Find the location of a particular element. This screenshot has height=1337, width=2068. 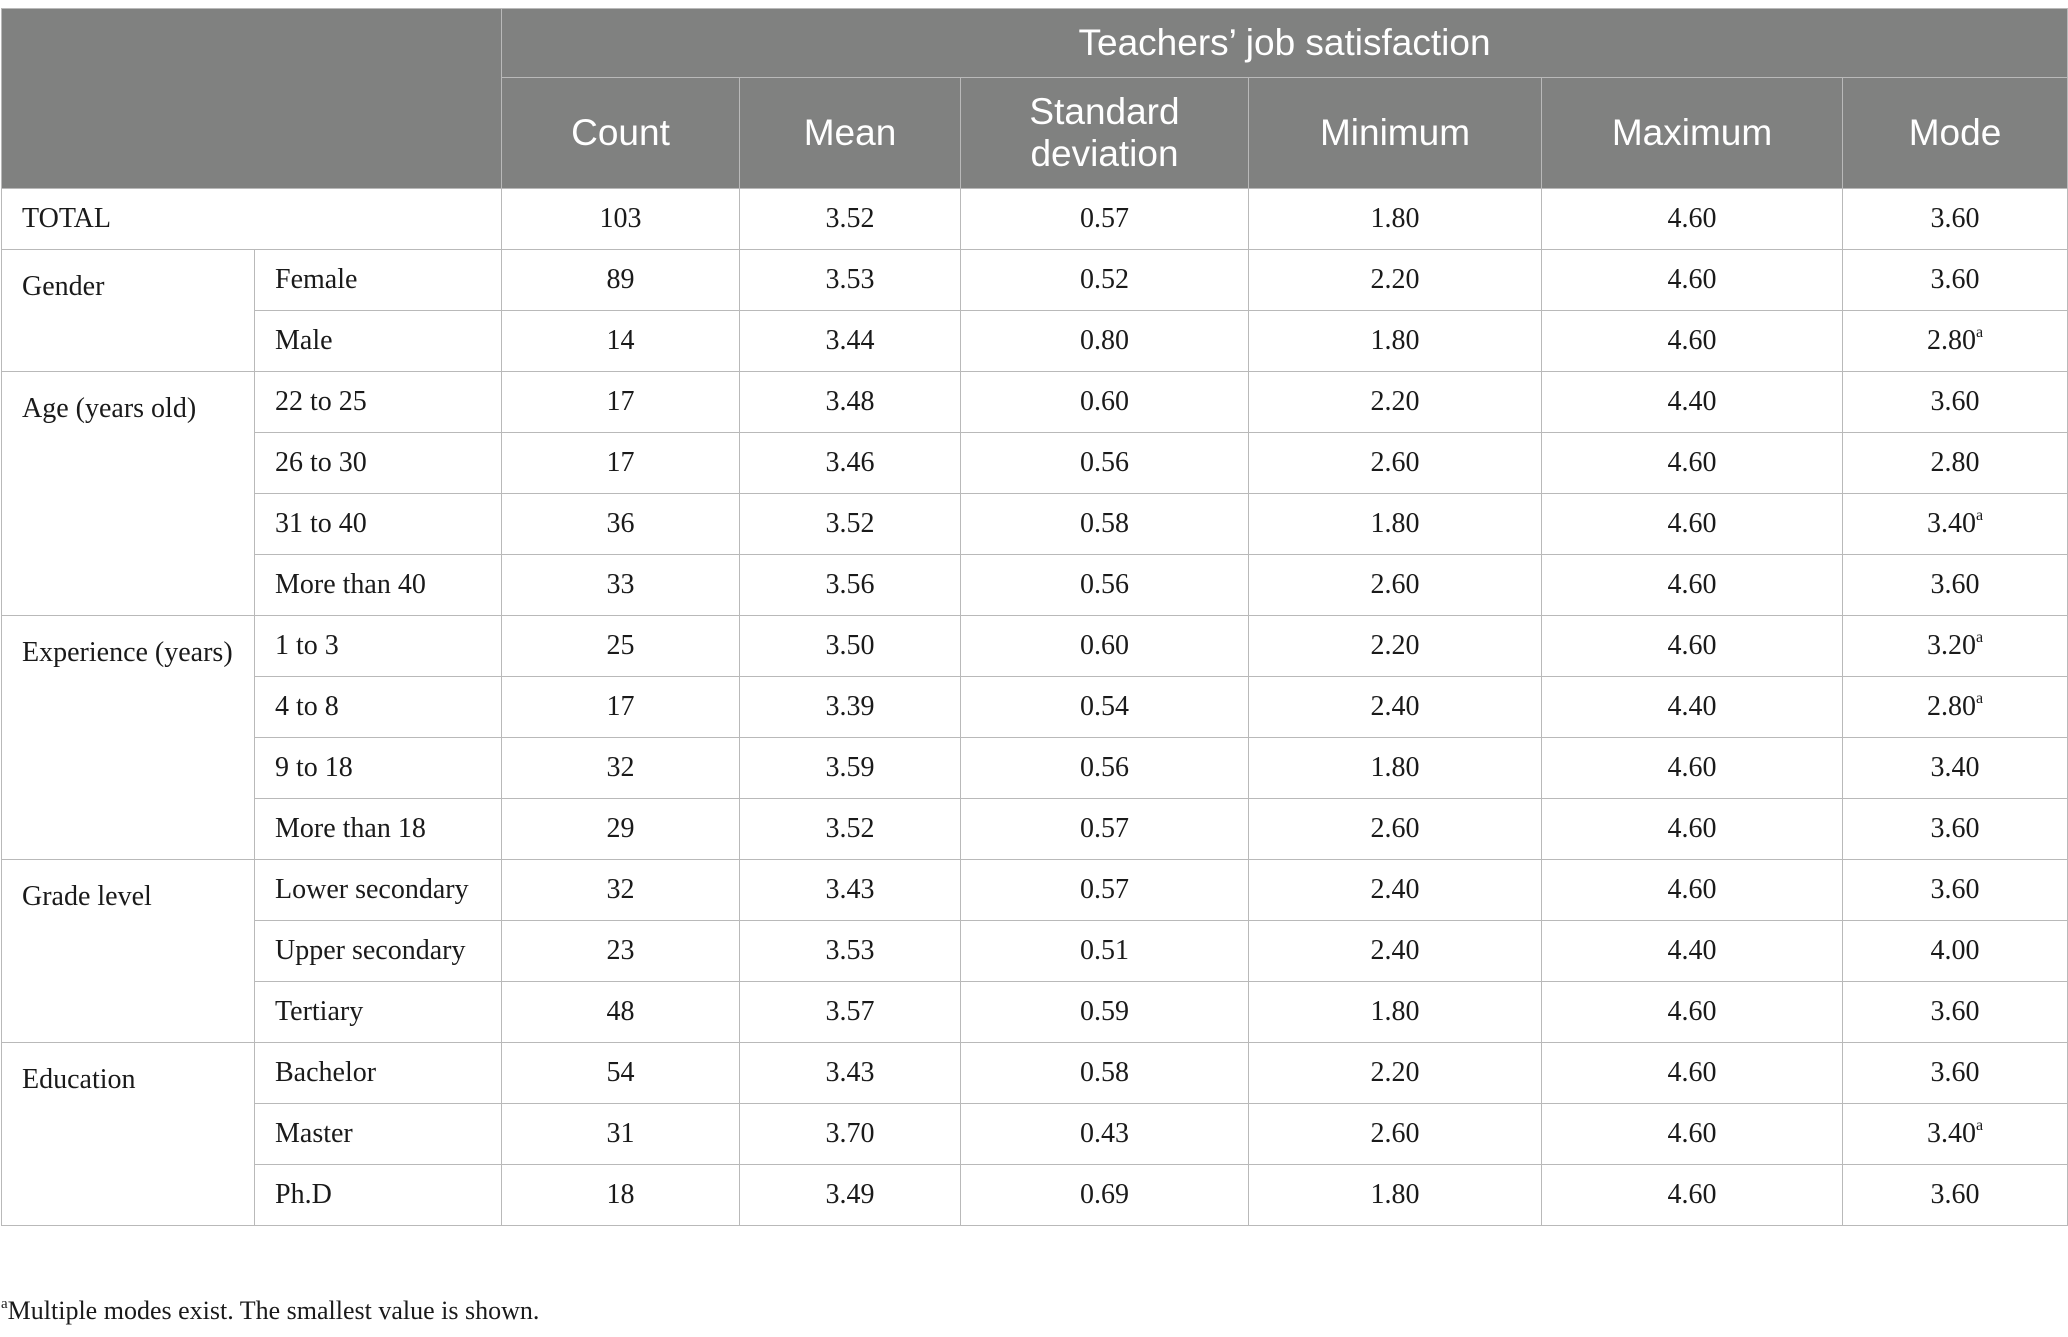

cell-count: 32 is located at coordinates (620, 890).